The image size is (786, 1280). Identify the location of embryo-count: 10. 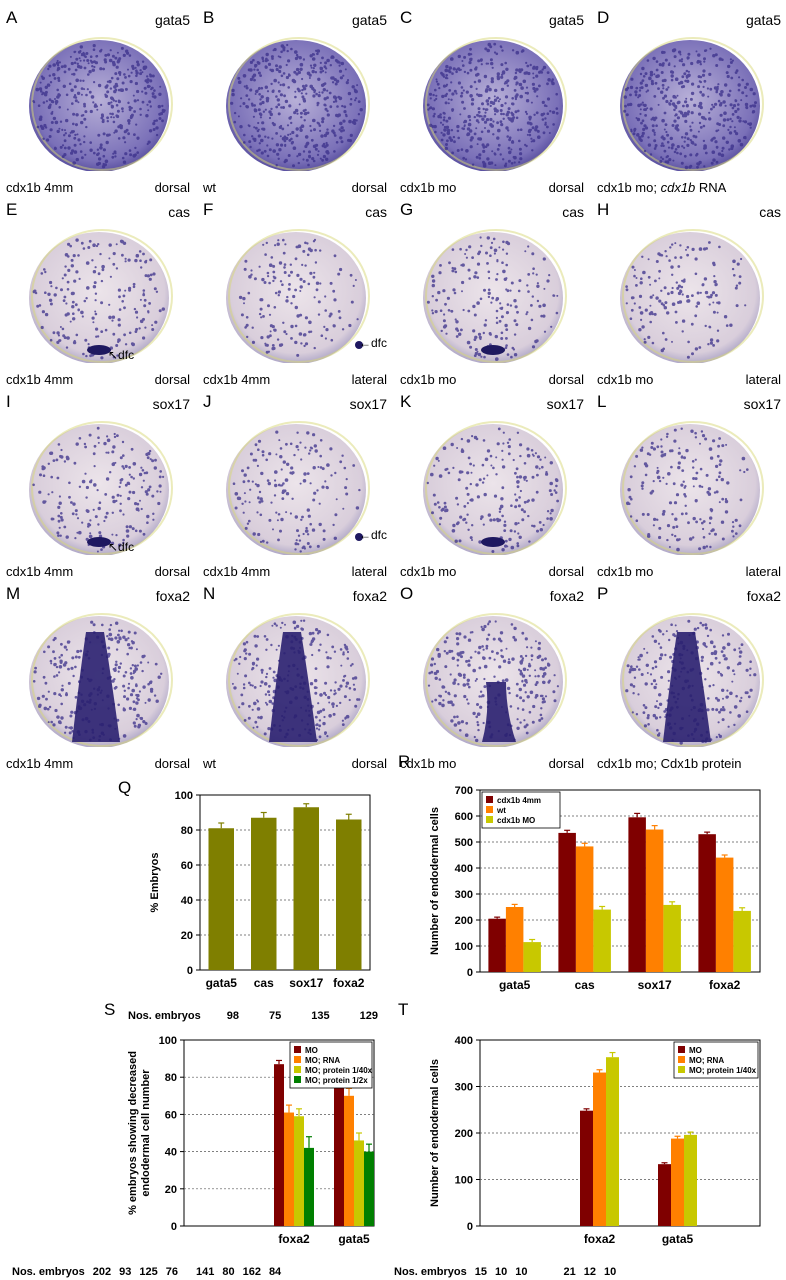
(501, 1272).